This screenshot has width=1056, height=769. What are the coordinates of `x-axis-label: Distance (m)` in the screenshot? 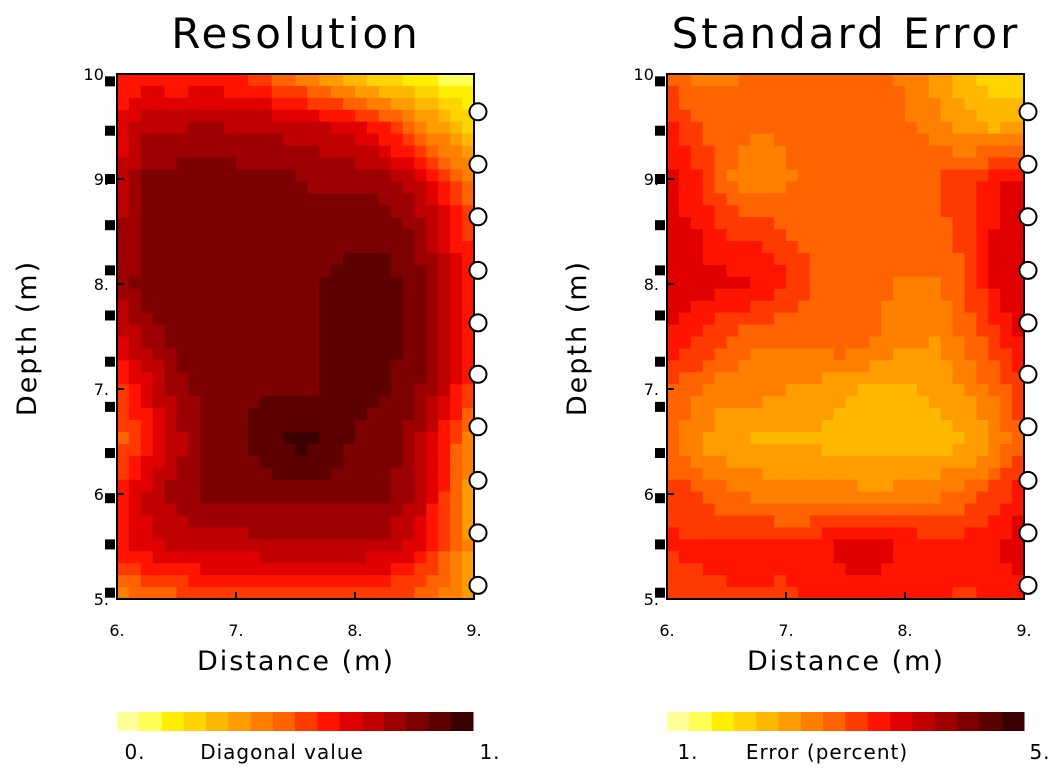 It's located at (296, 661).